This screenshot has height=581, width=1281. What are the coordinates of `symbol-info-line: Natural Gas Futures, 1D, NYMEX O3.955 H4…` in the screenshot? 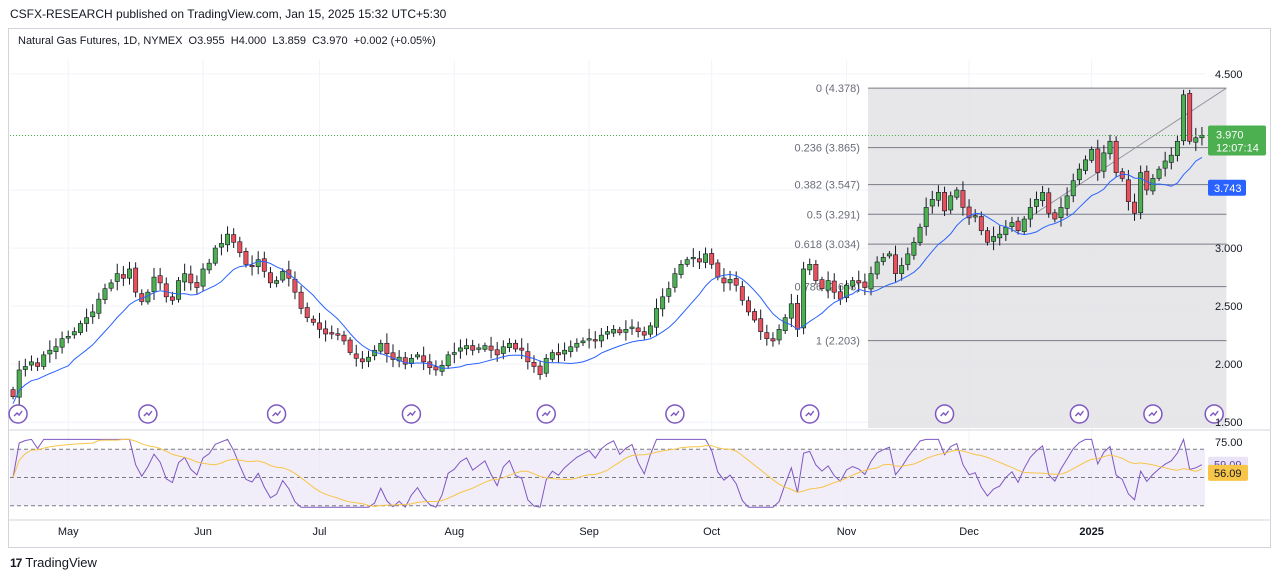 It's located at (227, 41).